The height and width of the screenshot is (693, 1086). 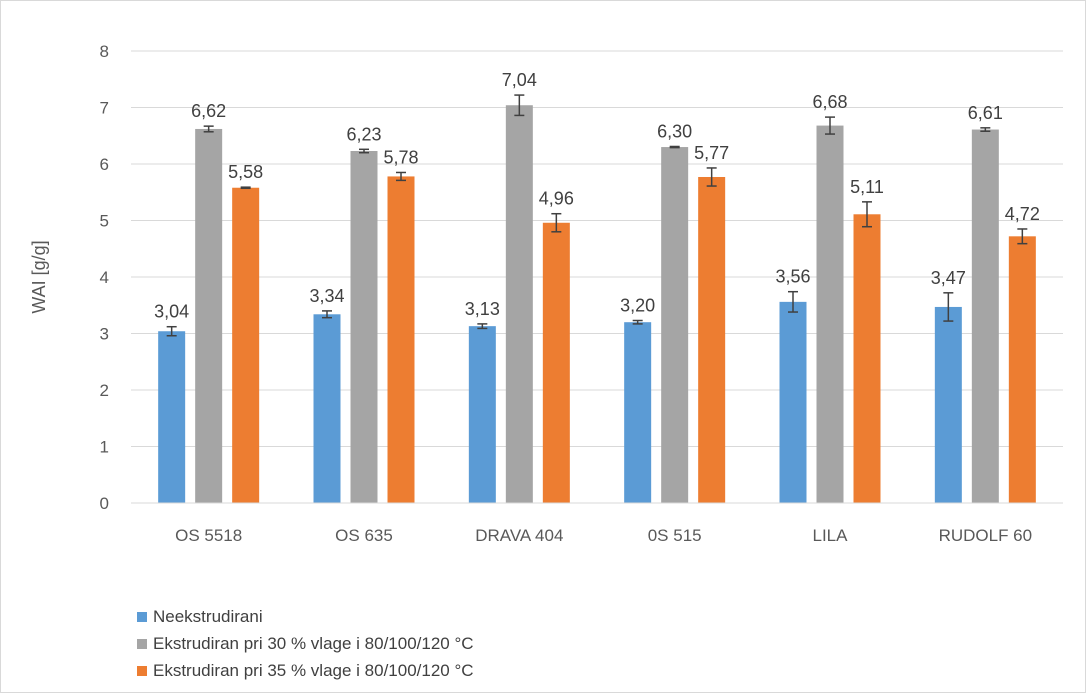 What do you see at coordinates (142, 671) in the screenshot?
I see `legend-swatch-orange` at bounding box center [142, 671].